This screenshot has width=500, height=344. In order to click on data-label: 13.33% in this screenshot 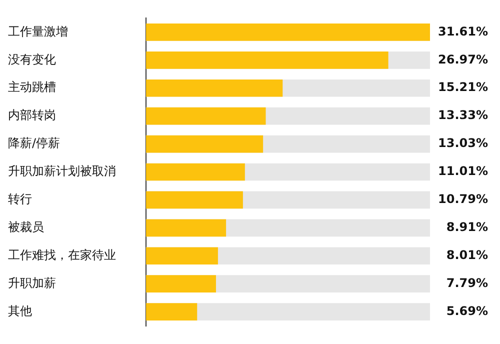, I will do `click(463, 115)`.